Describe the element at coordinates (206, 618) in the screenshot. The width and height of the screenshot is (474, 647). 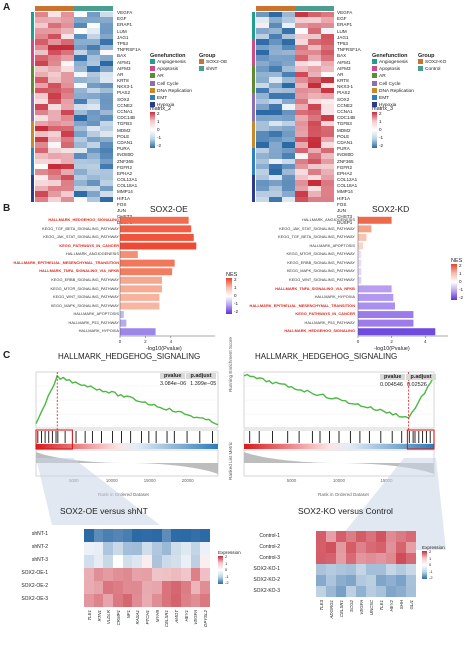
I see `heatmap-col-label: DPYSL2` at that location.